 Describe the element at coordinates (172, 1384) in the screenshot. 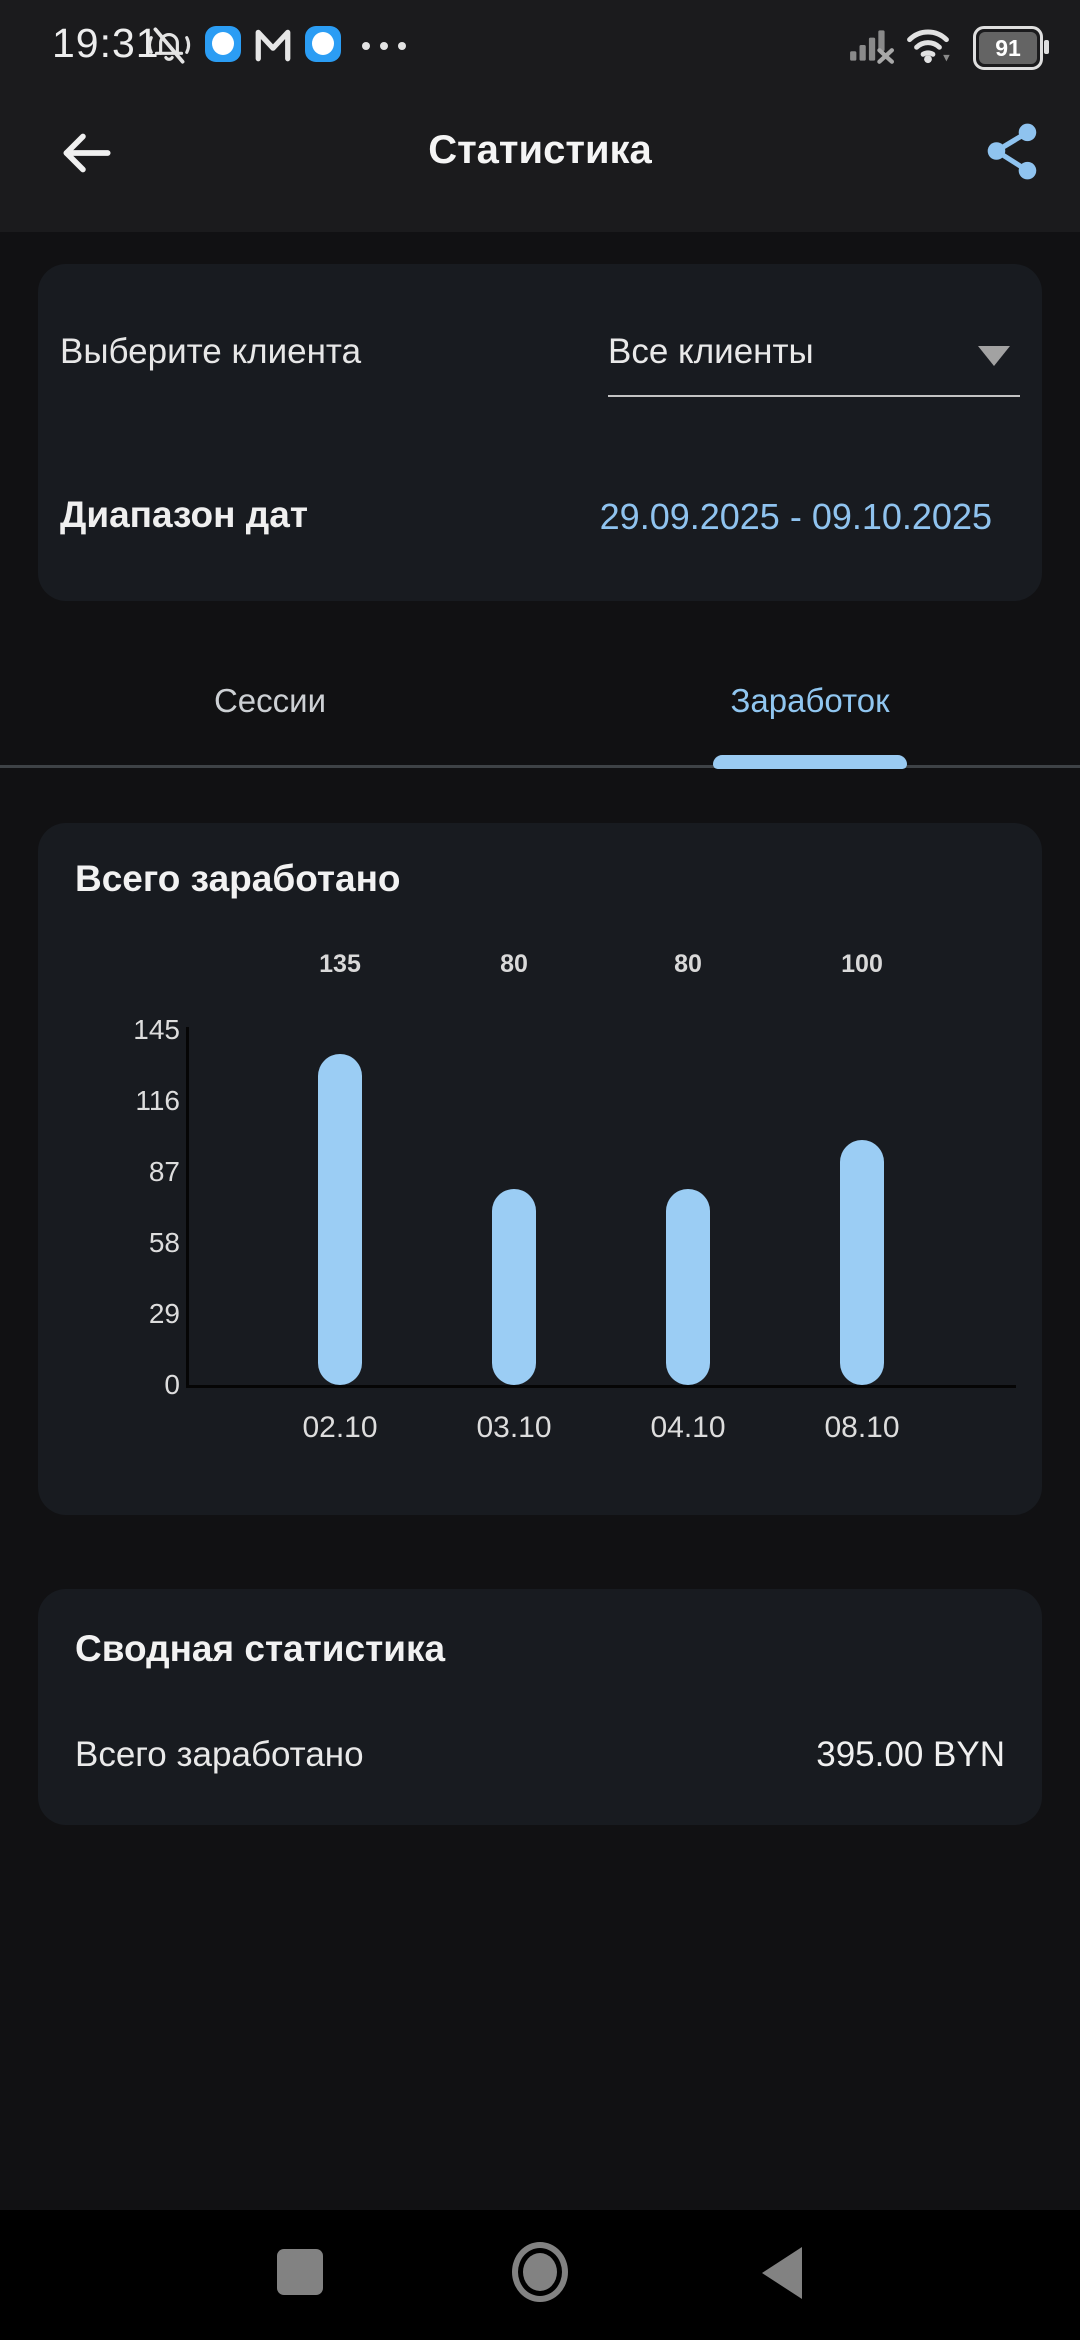

I see `chart-y-tick: 0` at that location.